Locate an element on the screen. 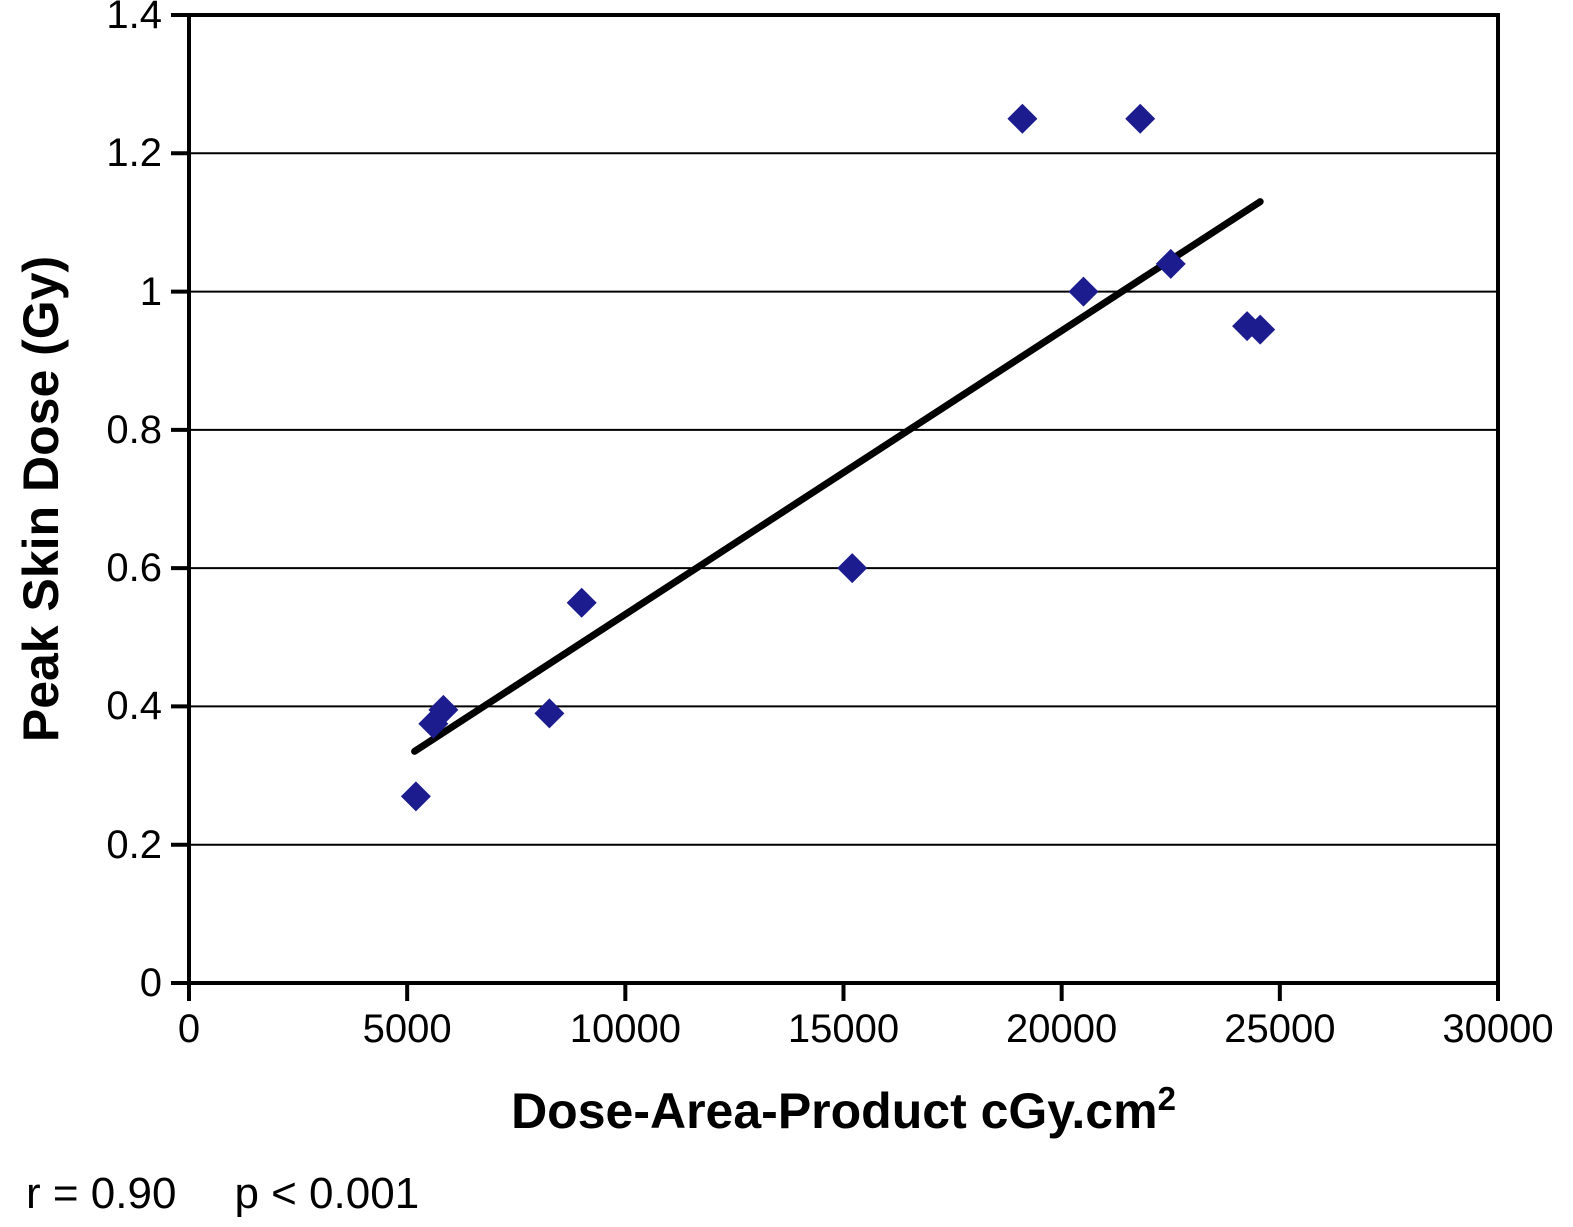 The height and width of the screenshot is (1227, 1573). x-tick-label: 30000 is located at coordinates (1498, 1029).